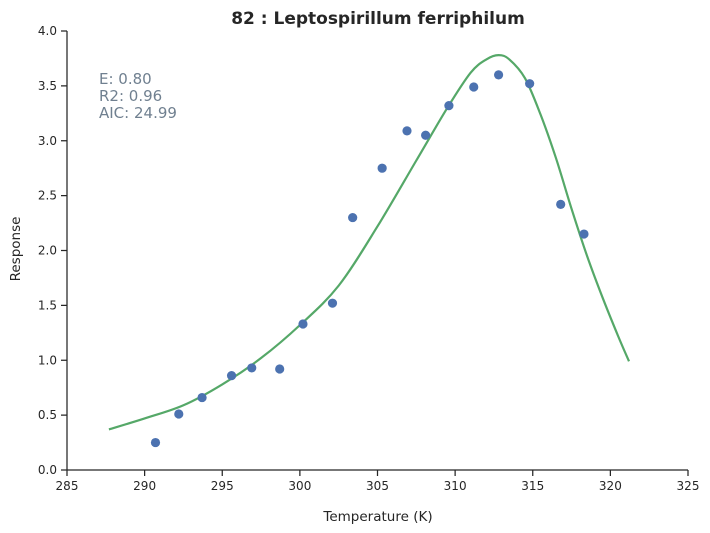  What do you see at coordinates (299, 486) in the screenshot?
I see `x-tick-label: 300` at bounding box center [299, 486].